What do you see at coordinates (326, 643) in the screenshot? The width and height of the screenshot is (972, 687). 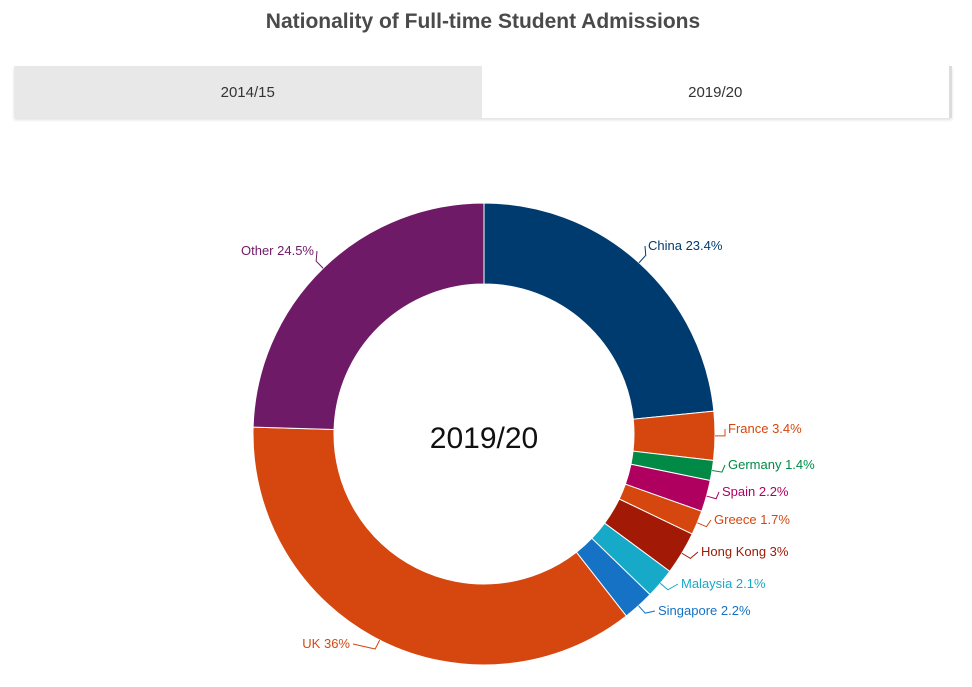 I see `label-uk: UK 36%` at bounding box center [326, 643].